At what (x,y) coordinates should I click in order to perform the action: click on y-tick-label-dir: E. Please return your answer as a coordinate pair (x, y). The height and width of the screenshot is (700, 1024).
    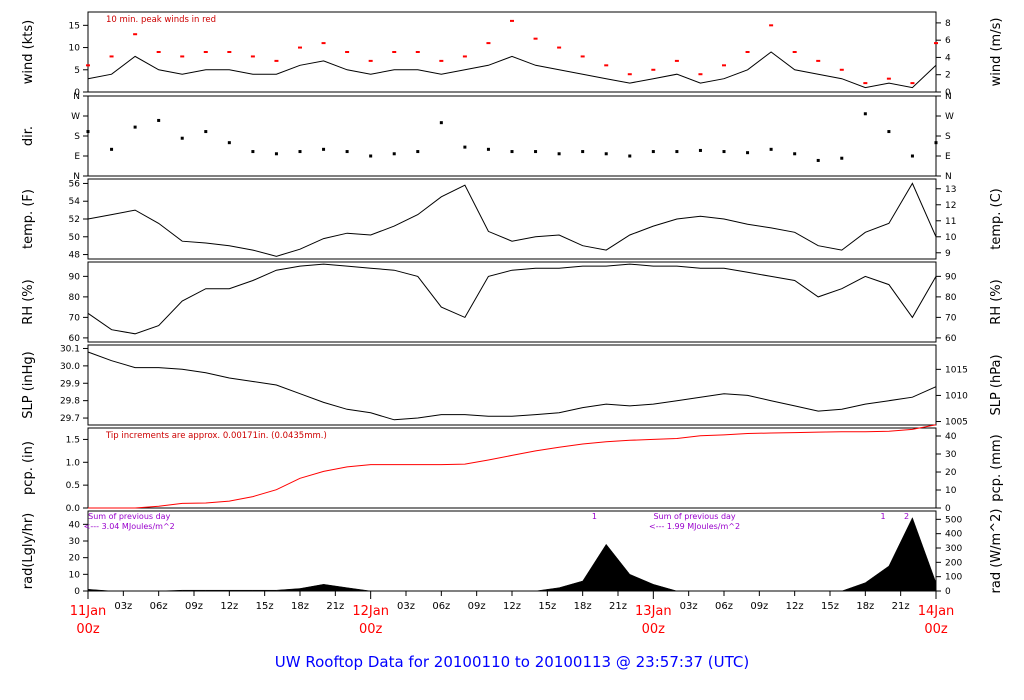
    Looking at the image, I should click on (77, 157).